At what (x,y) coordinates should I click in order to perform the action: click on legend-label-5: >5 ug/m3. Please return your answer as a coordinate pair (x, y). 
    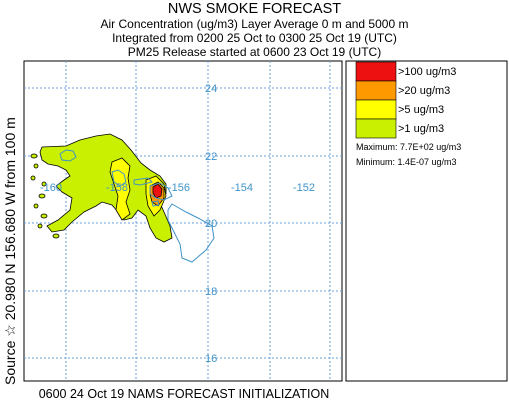
    Looking at the image, I should click on (421, 110).